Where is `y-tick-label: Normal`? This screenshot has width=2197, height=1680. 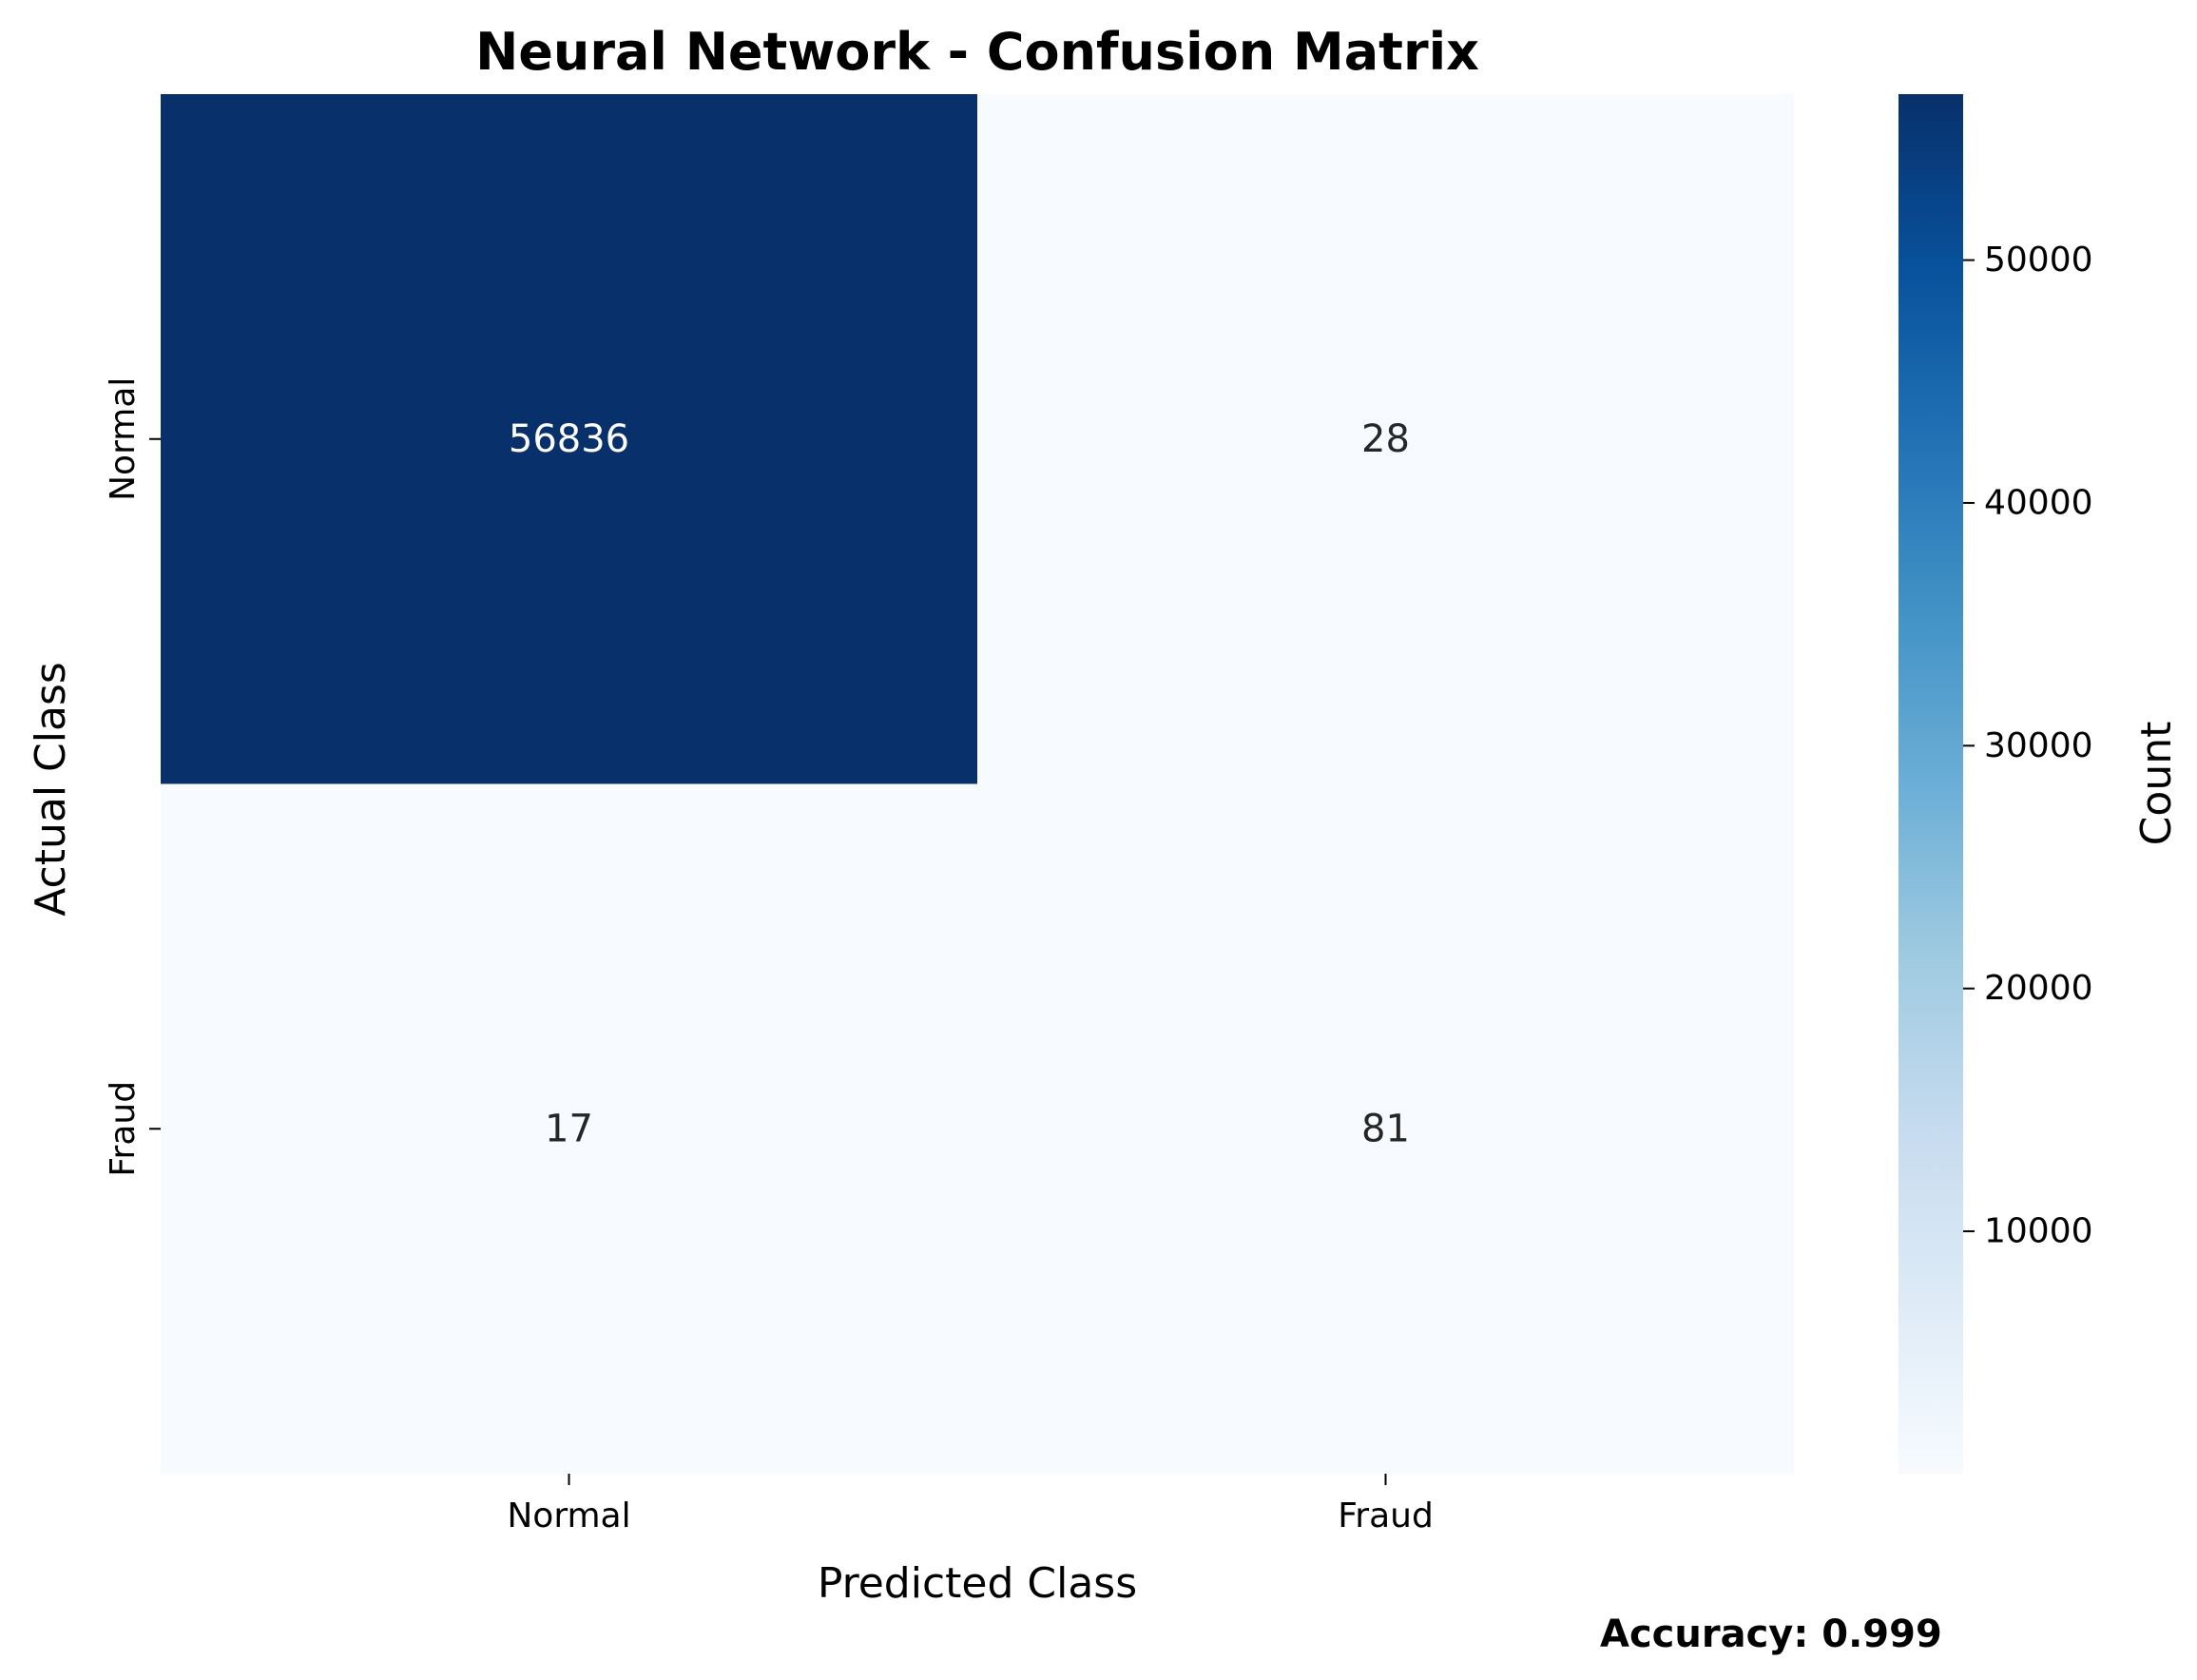
y-tick-label: Normal is located at coordinates (123, 439).